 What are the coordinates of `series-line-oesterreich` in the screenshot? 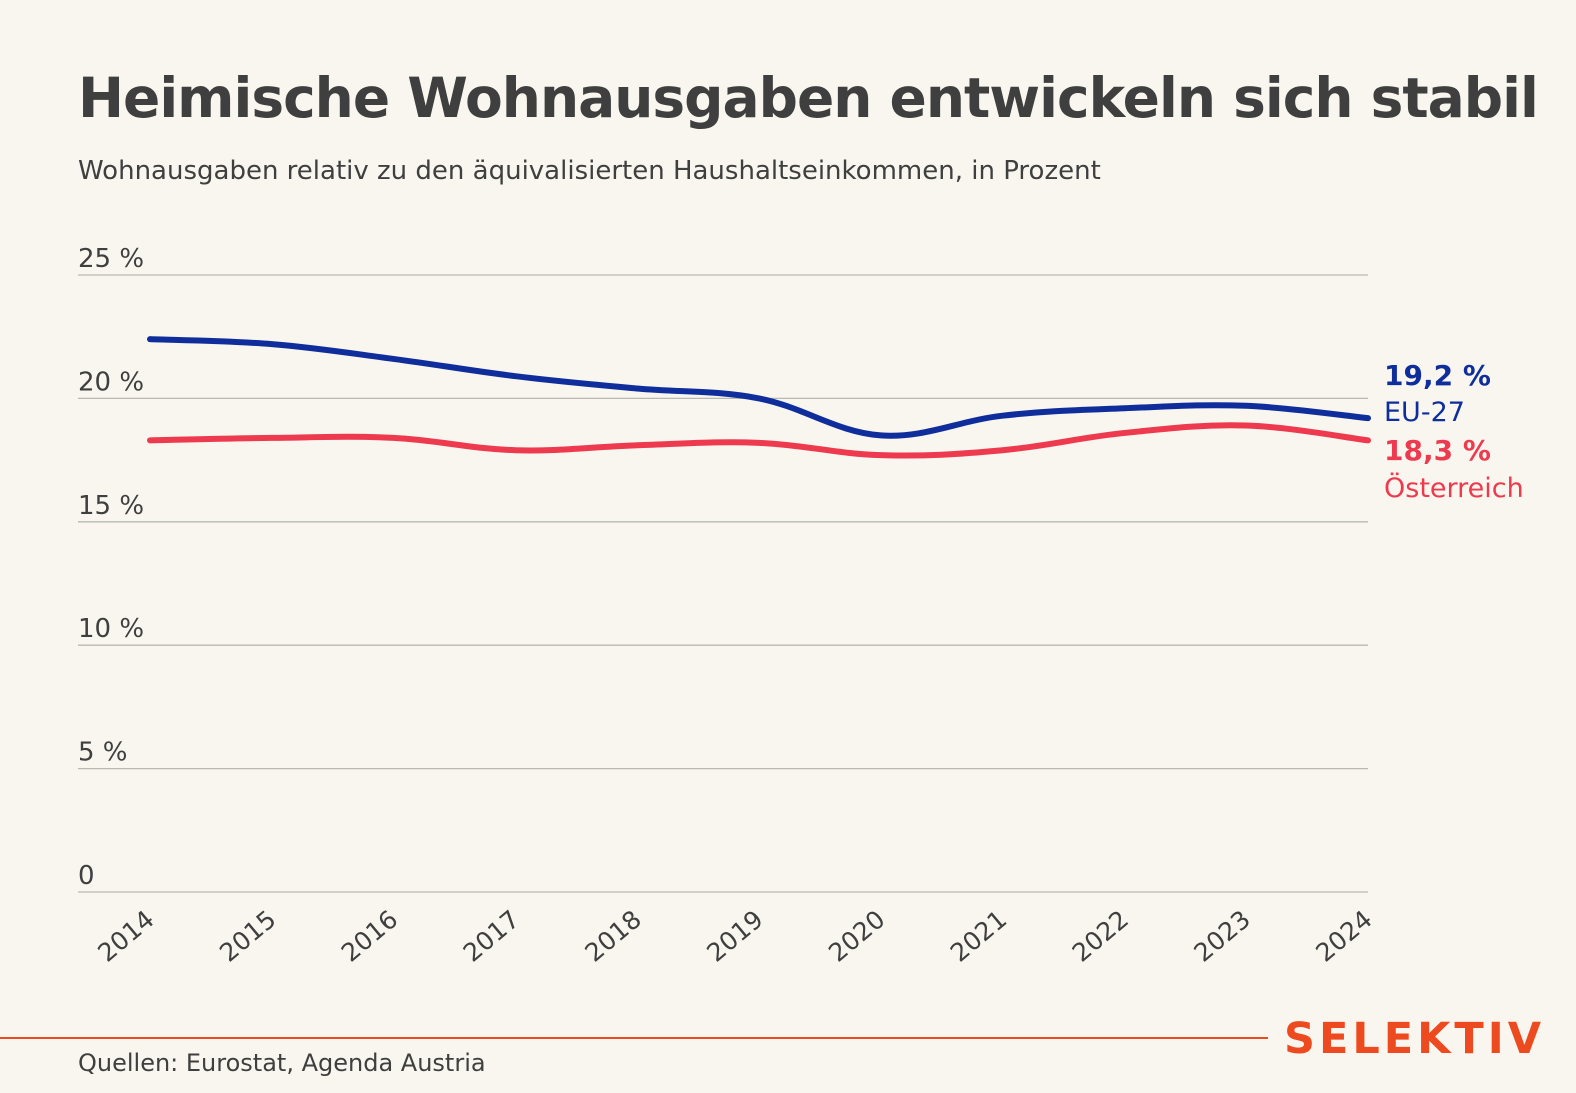 It's located at (759, 440).